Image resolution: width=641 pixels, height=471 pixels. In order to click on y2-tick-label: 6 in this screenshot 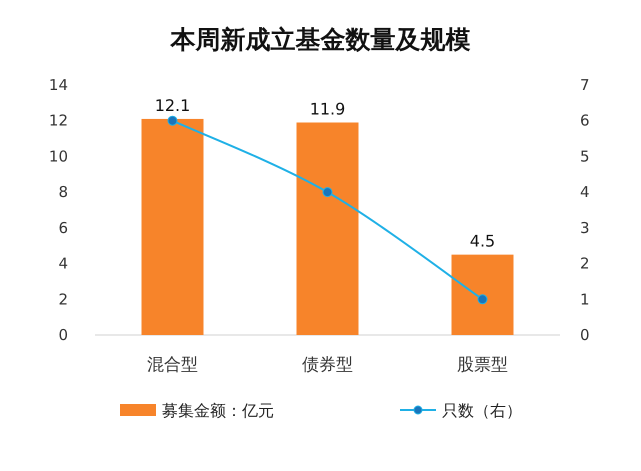, I will do `click(585, 121)`.